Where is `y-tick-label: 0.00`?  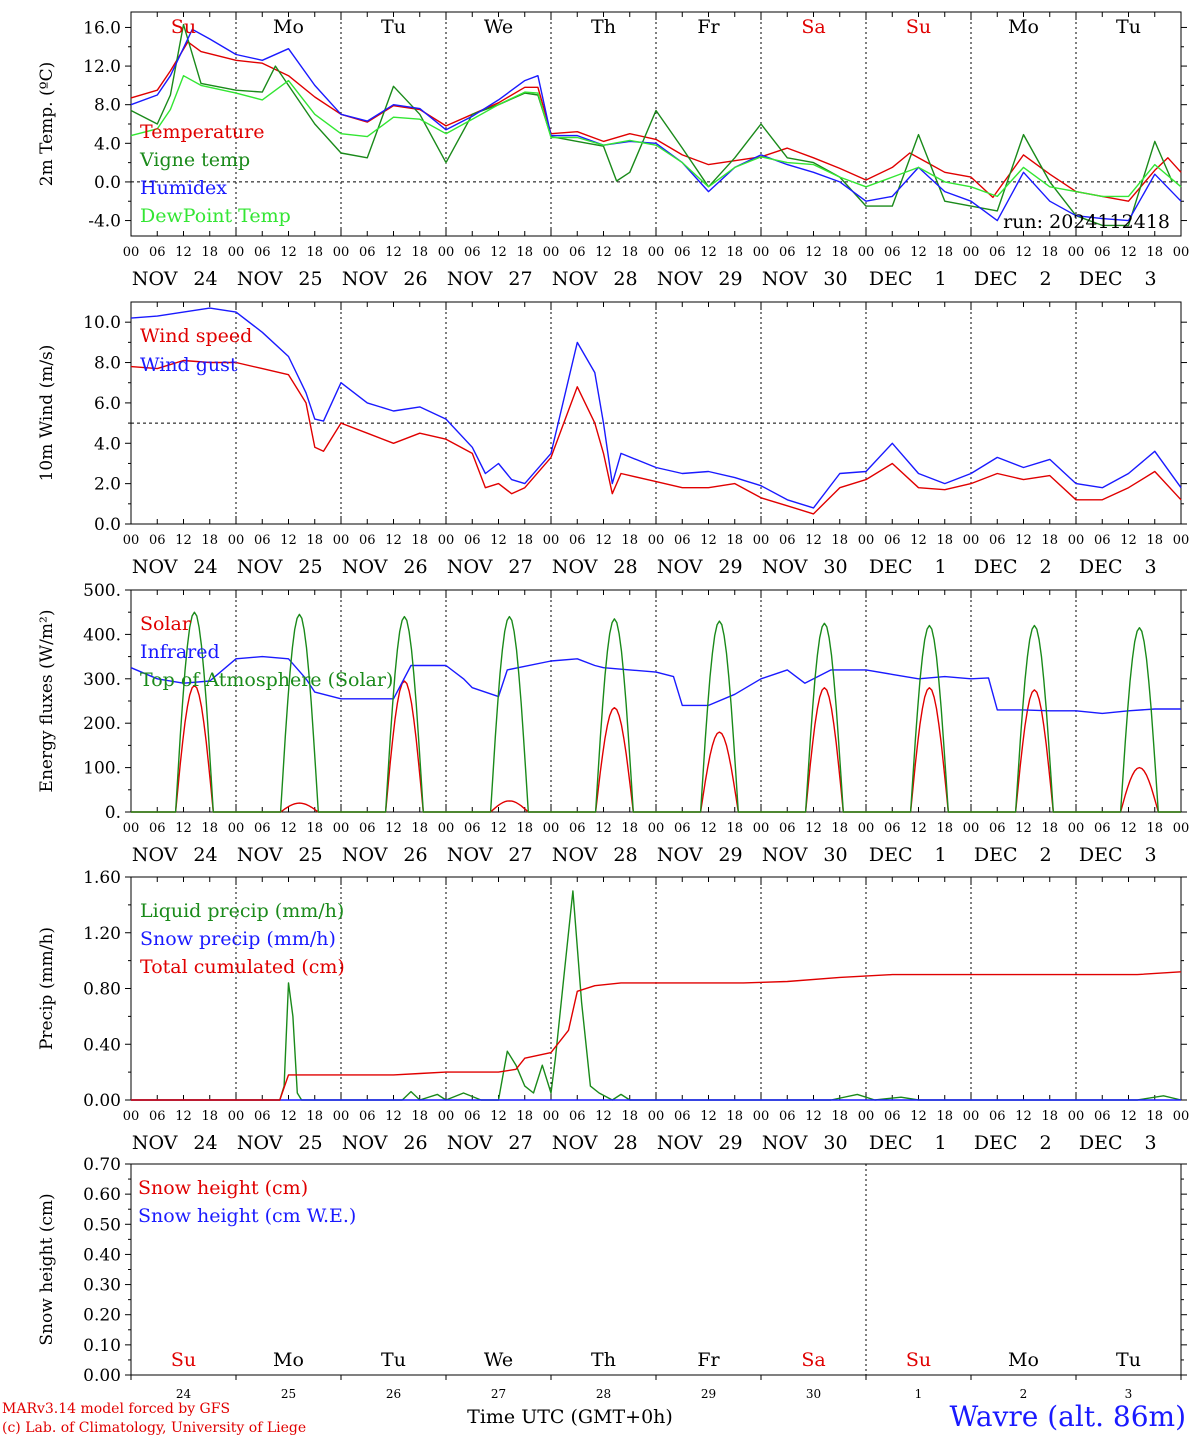 y-tick-label: 0.00 is located at coordinates (102, 1101).